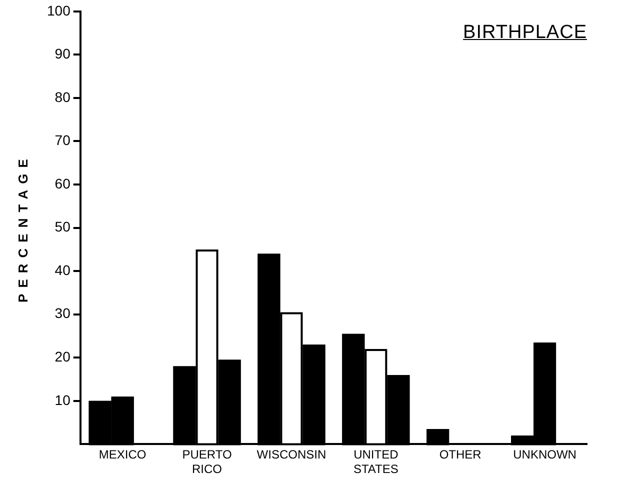 The image size is (627, 491). What do you see at coordinates (62, 96) in the screenshot?
I see `y-tick-label: 80` at bounding box center [62, 96].